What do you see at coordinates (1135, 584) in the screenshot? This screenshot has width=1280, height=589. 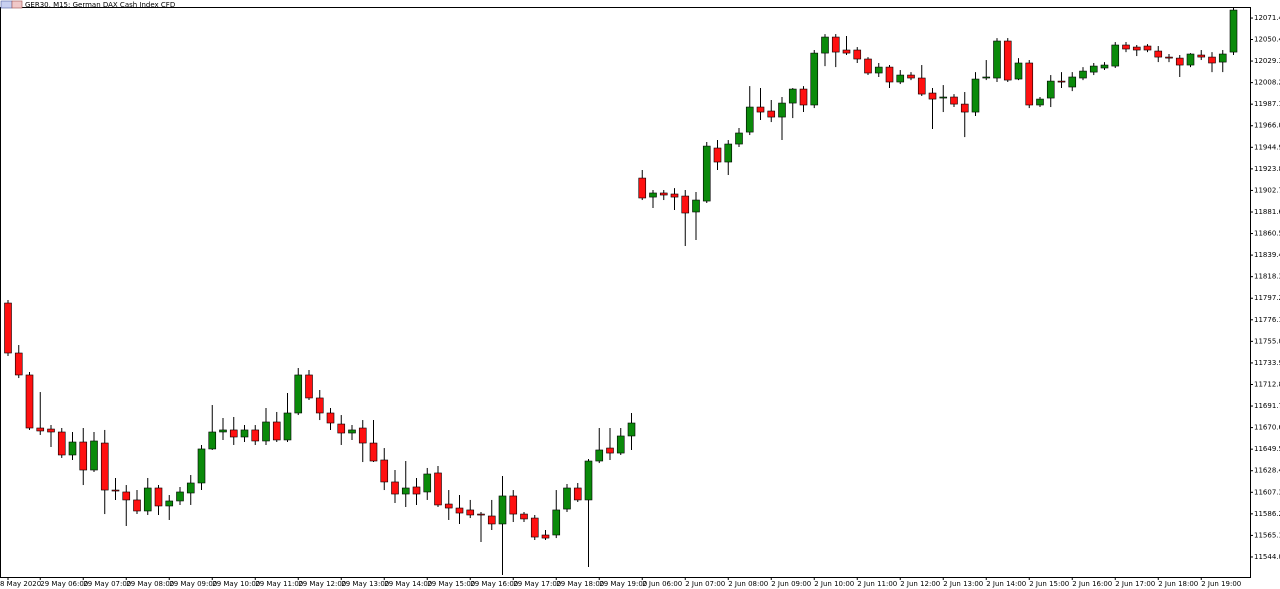 I see `x-tick-label: 2 Jun 17:00` at bounding box center [1135, 584].